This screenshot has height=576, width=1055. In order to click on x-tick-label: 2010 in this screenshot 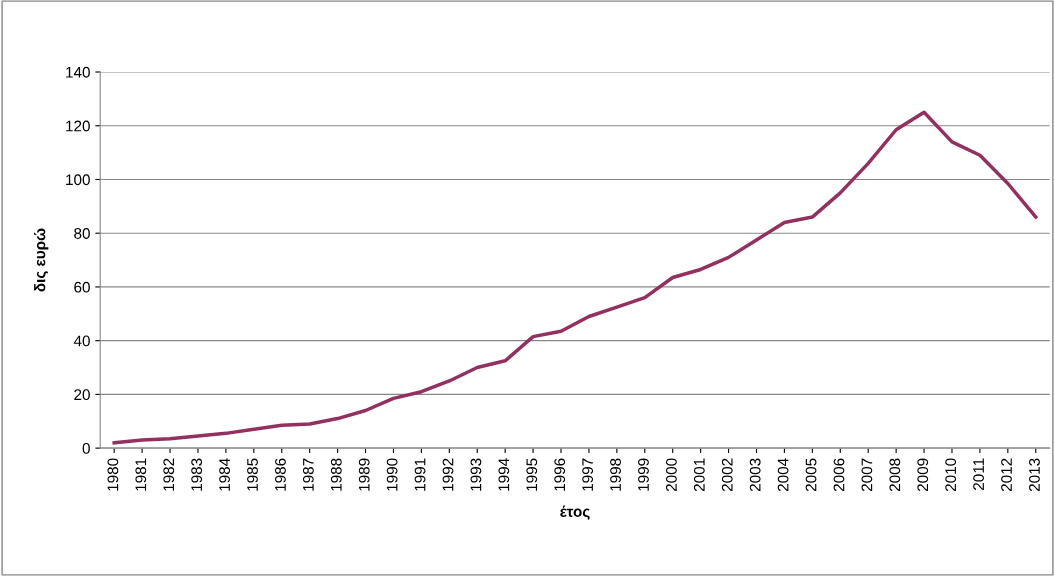, I will do `click(951, 475)`.